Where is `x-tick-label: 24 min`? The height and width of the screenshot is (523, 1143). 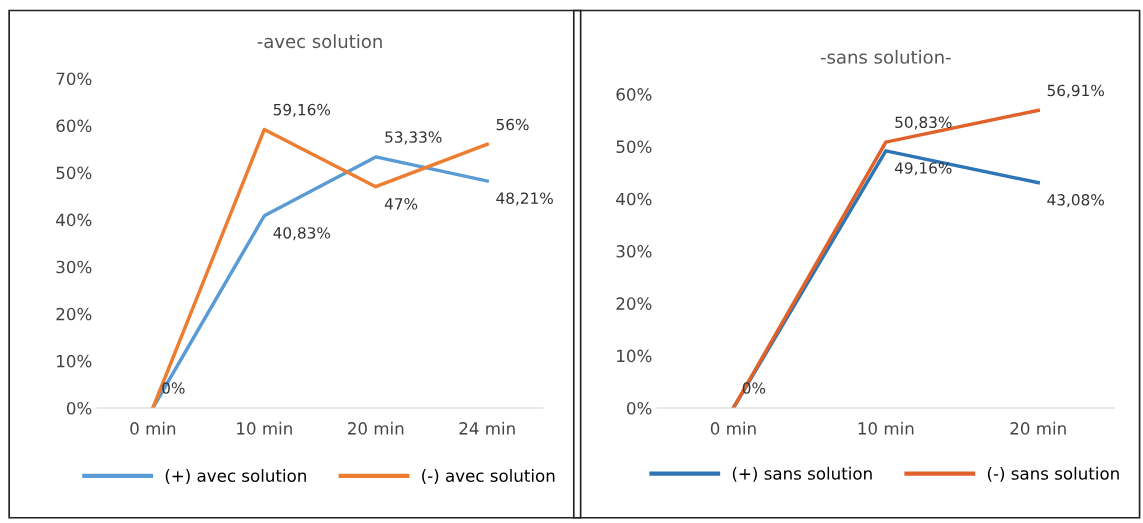
x-tick-label: 24 min is located at coordinates (487, 428).